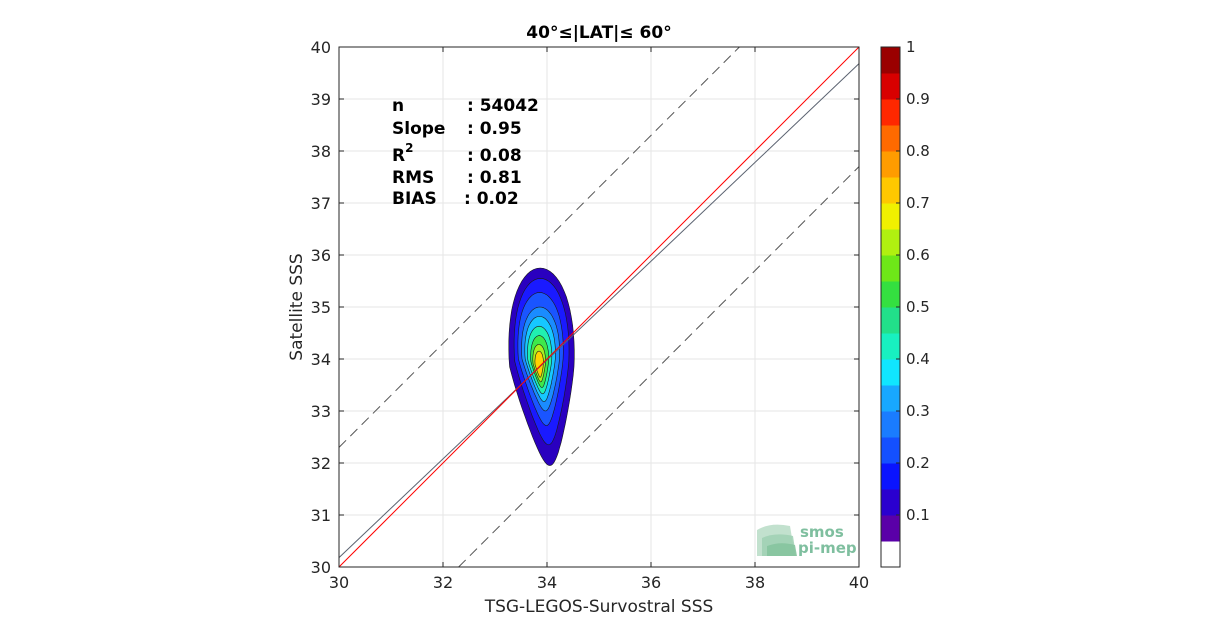  Describe the element at coordinates (827, 548) in the screenshot. I see `logo-text-pimep: pi-mep` at that location.